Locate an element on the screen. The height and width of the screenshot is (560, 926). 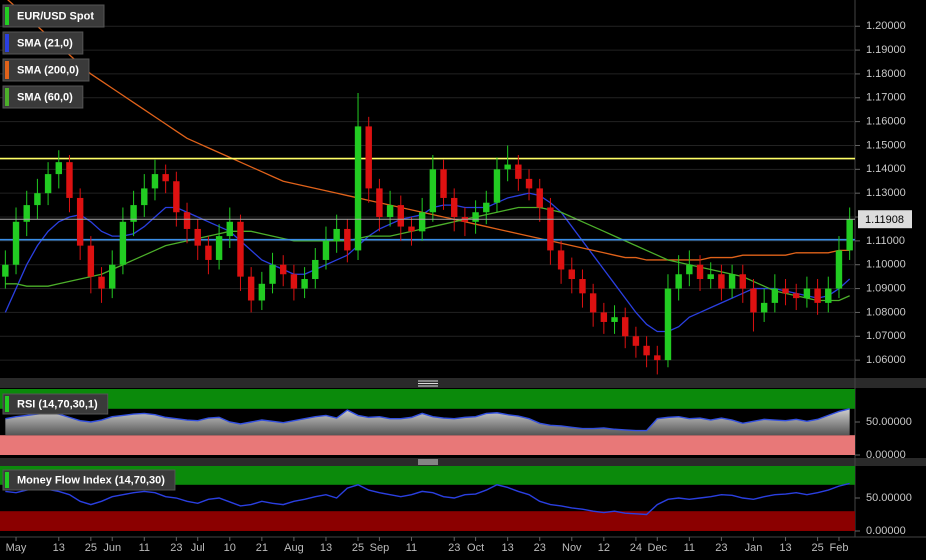
x-tick-label: 24 is located at coordinates (636, 548).